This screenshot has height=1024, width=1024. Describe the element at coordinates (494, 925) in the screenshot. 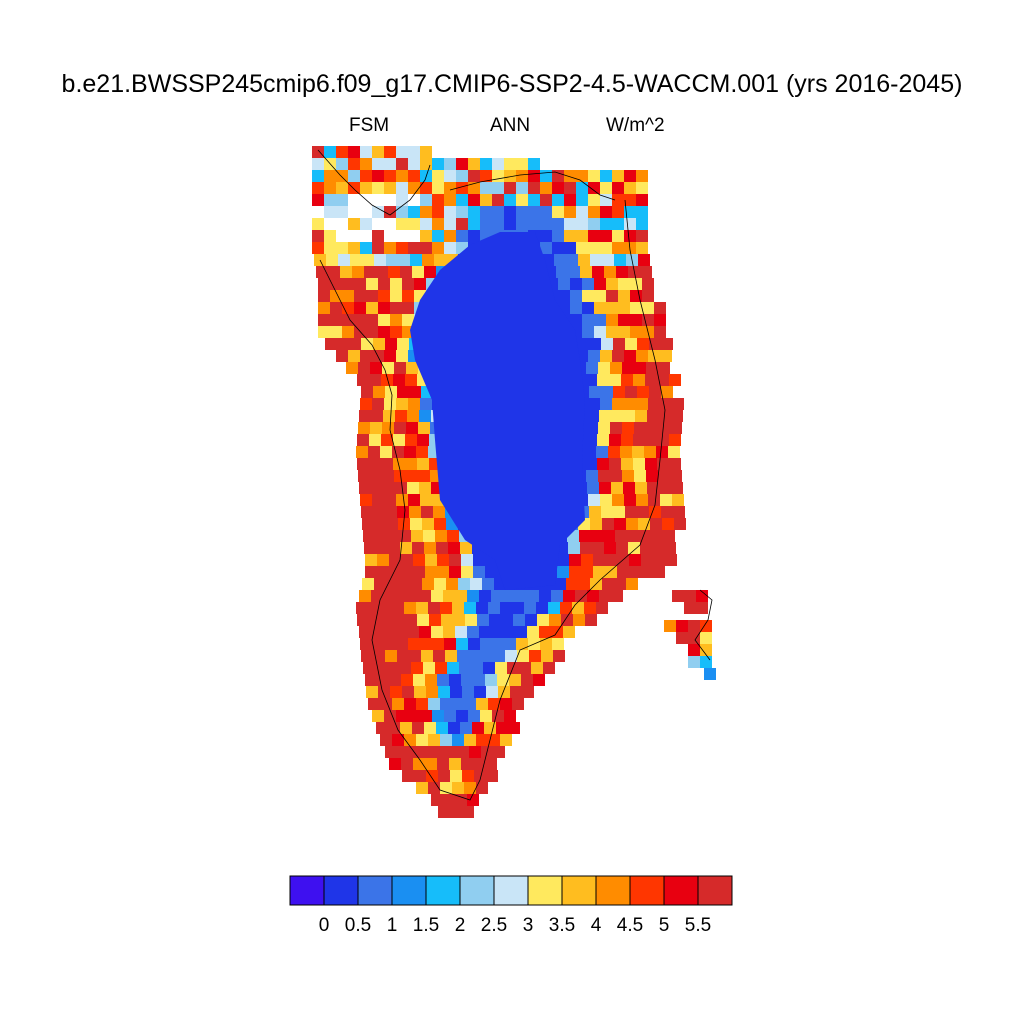

I see `colorbar-tick-label: 2.5` at that location.